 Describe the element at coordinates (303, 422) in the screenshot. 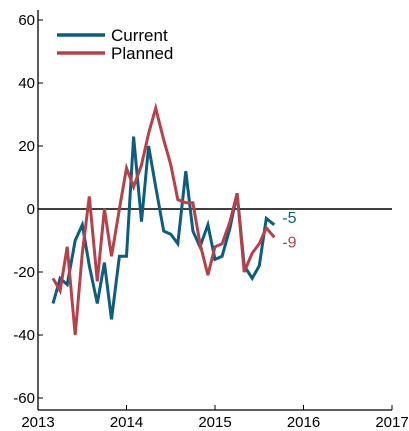

I see `x-tick-label: 2016` at that location.